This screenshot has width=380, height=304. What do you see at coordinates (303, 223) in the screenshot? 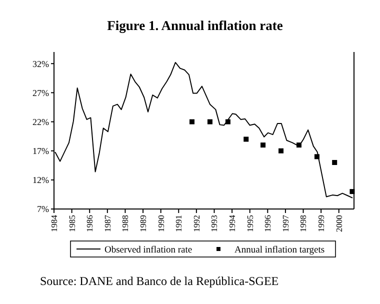
I see `x-tick-label: 1998` at bounding box center [303, 223].